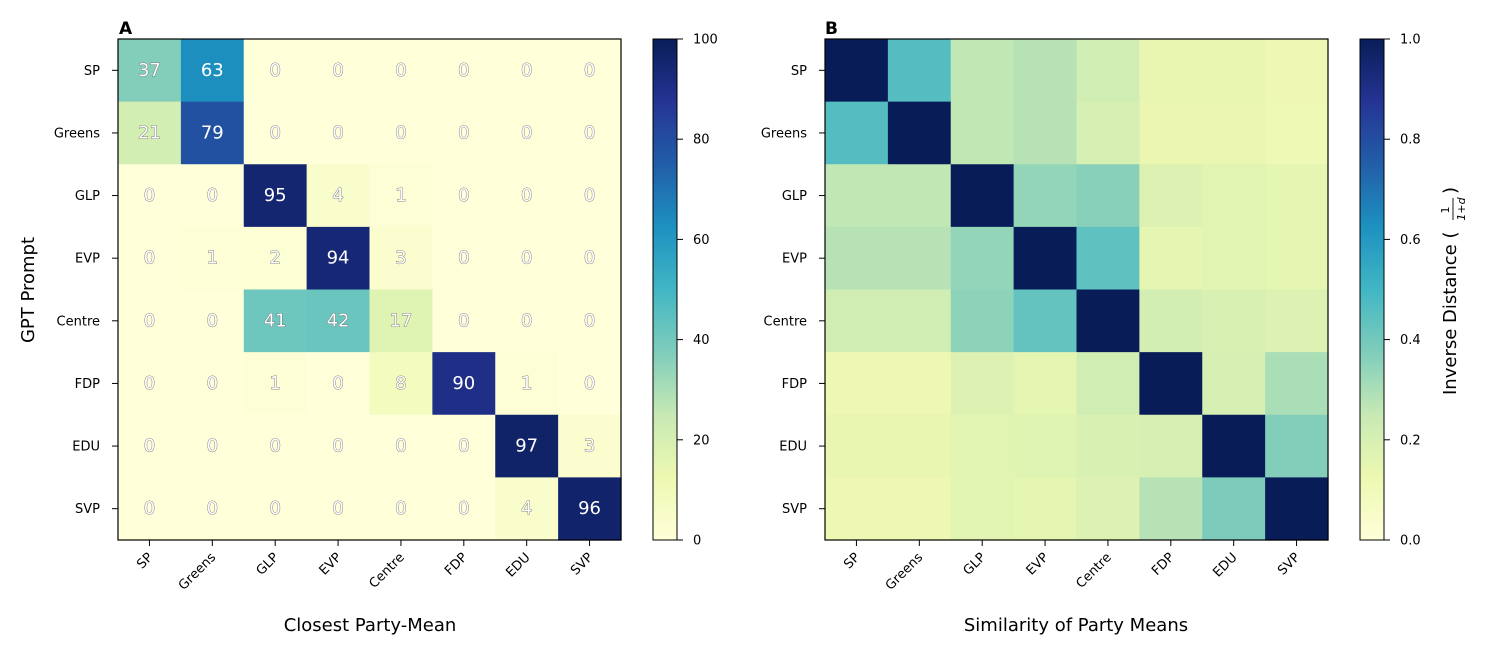 The image size is (1485, 655). Describe the element at coordinates (274, 258) in the screenshot. I see `cell-value-label: 2` at that location.